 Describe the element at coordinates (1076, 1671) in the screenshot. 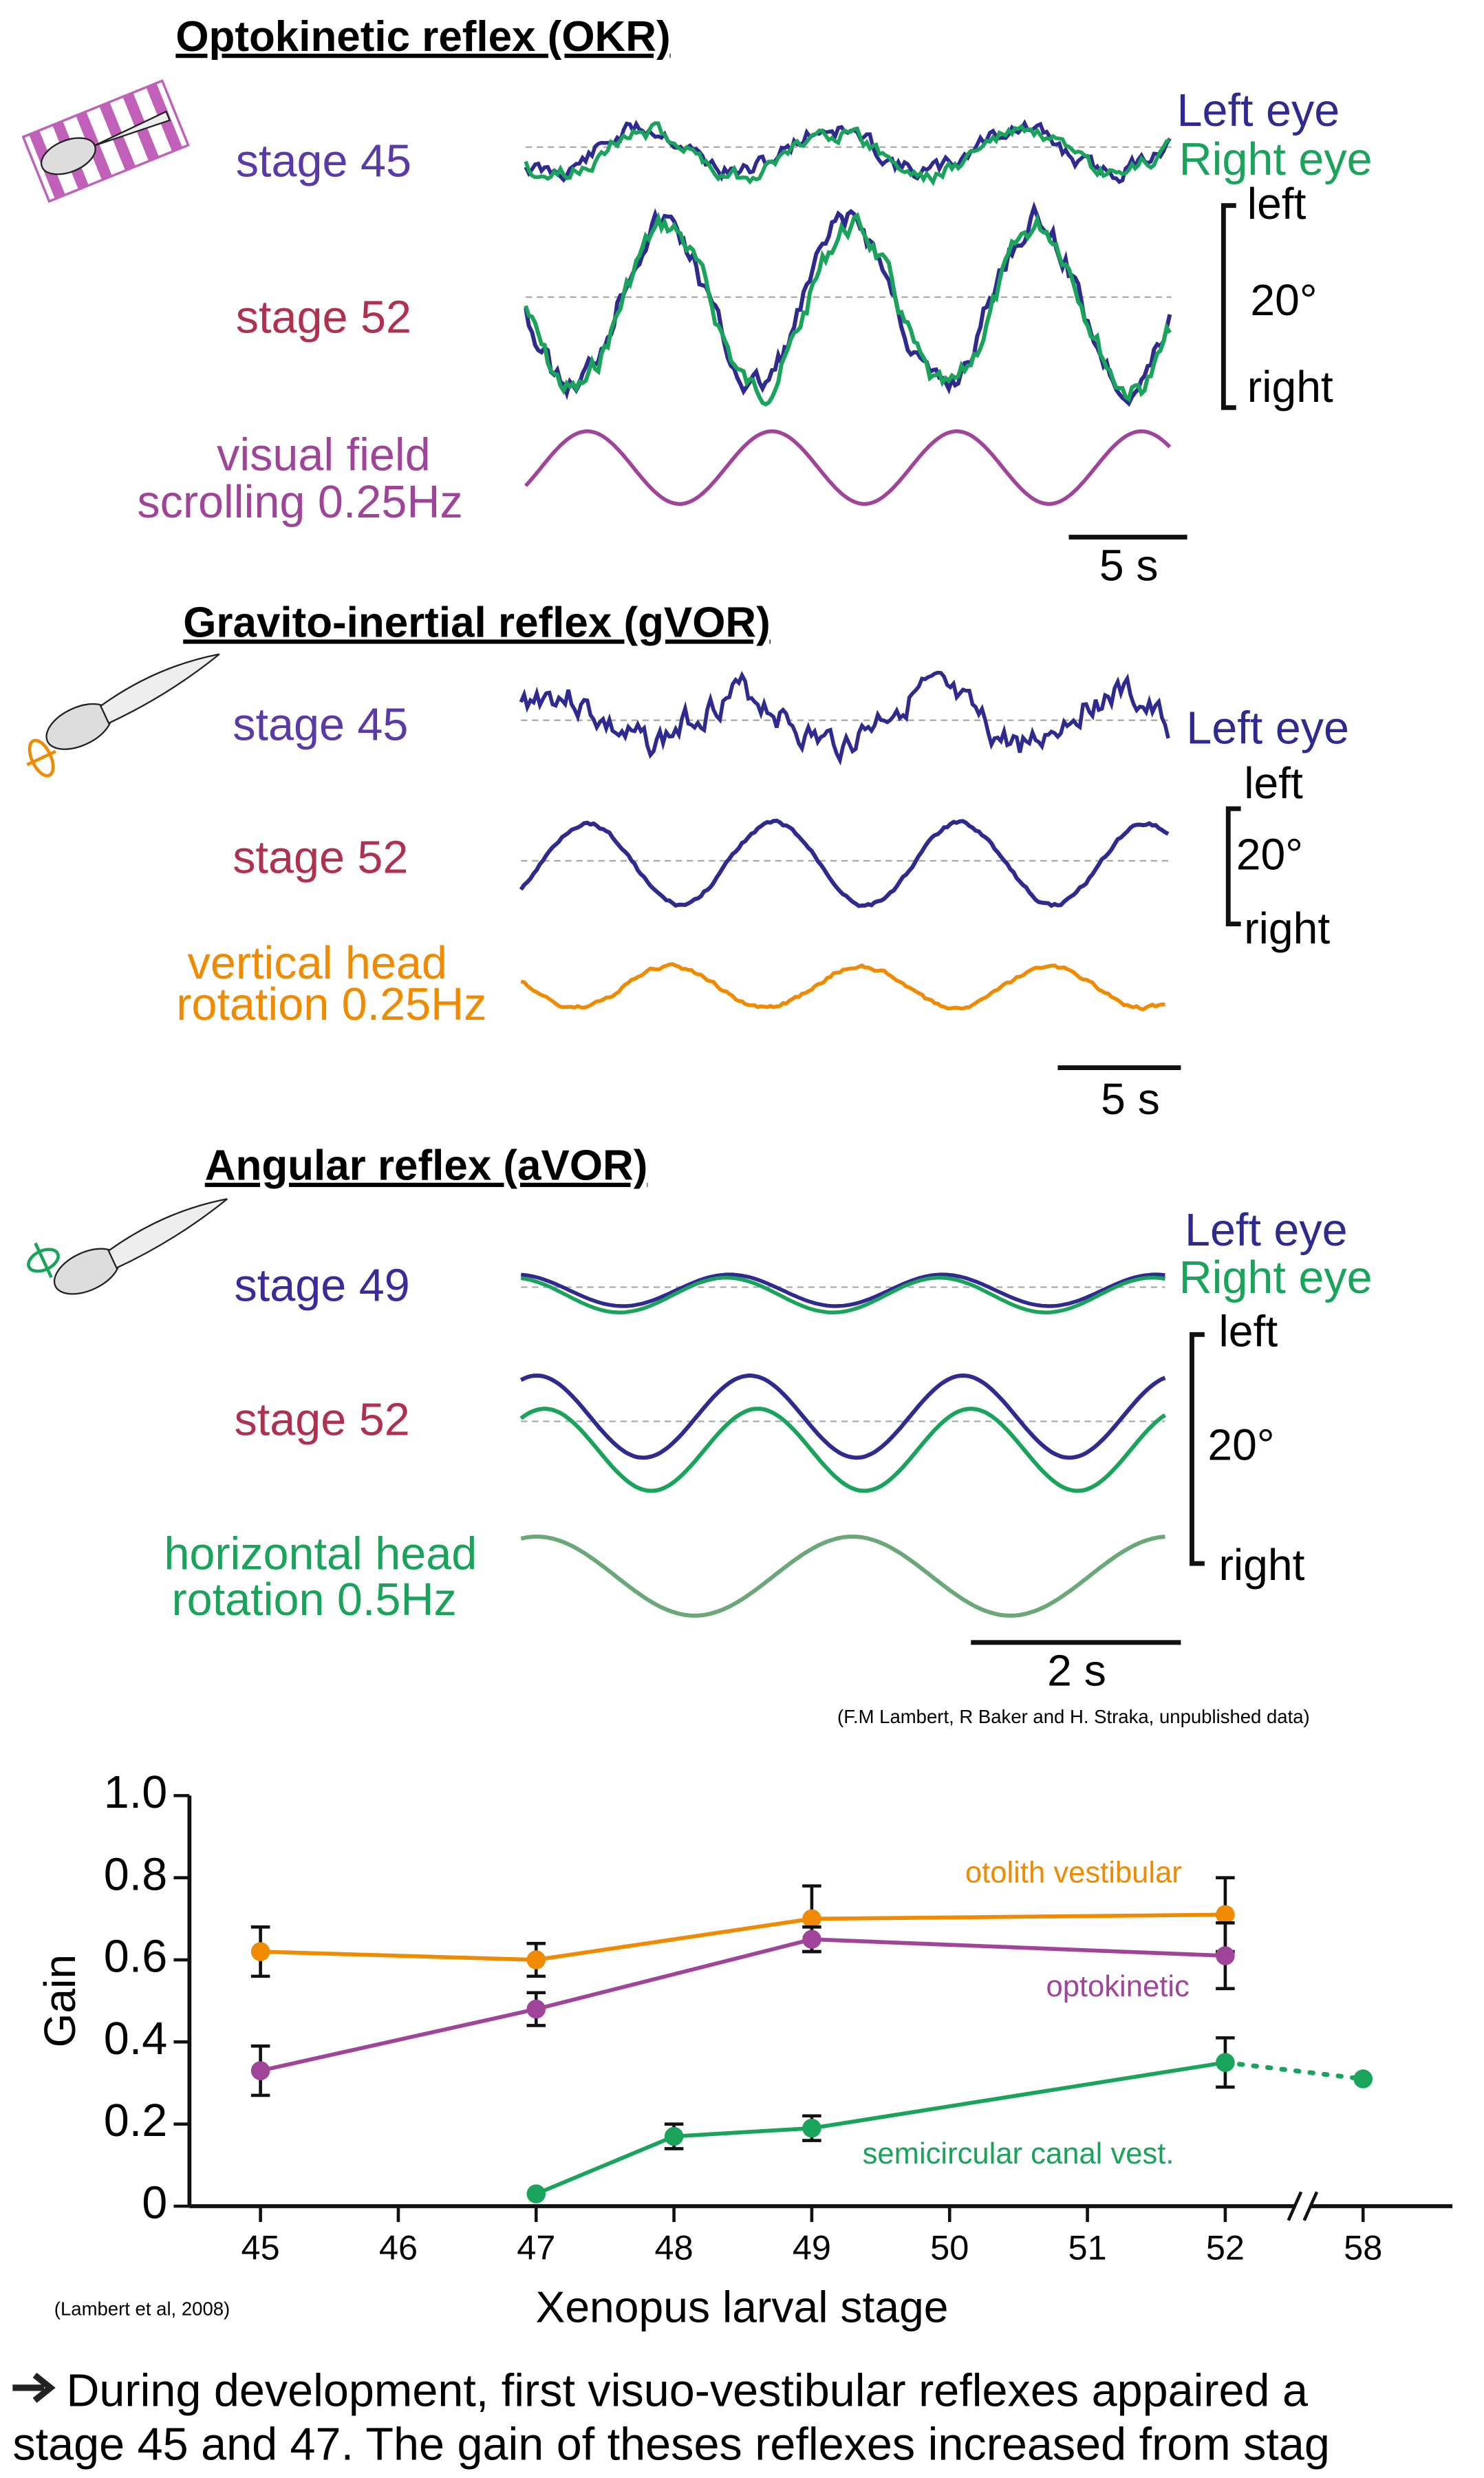

I see `time-label: 2 s` at that location.